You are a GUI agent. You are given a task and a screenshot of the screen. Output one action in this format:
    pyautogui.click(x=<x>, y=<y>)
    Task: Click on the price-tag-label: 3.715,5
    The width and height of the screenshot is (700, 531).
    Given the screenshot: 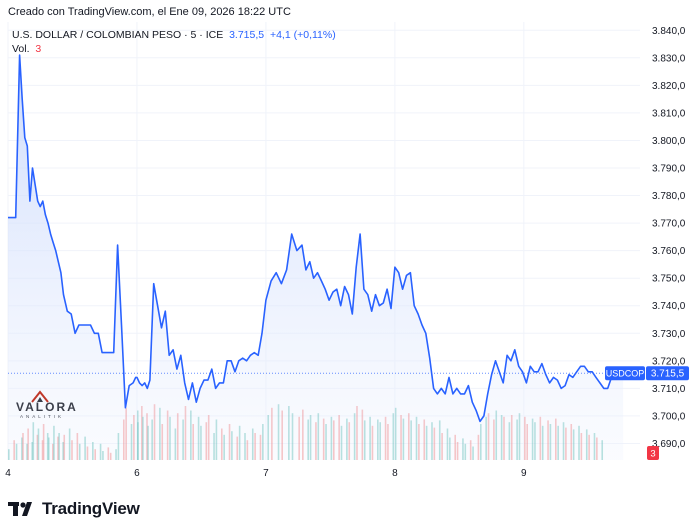 What is the action you would take?
    pyautogui.click(x=668, y=374)
    